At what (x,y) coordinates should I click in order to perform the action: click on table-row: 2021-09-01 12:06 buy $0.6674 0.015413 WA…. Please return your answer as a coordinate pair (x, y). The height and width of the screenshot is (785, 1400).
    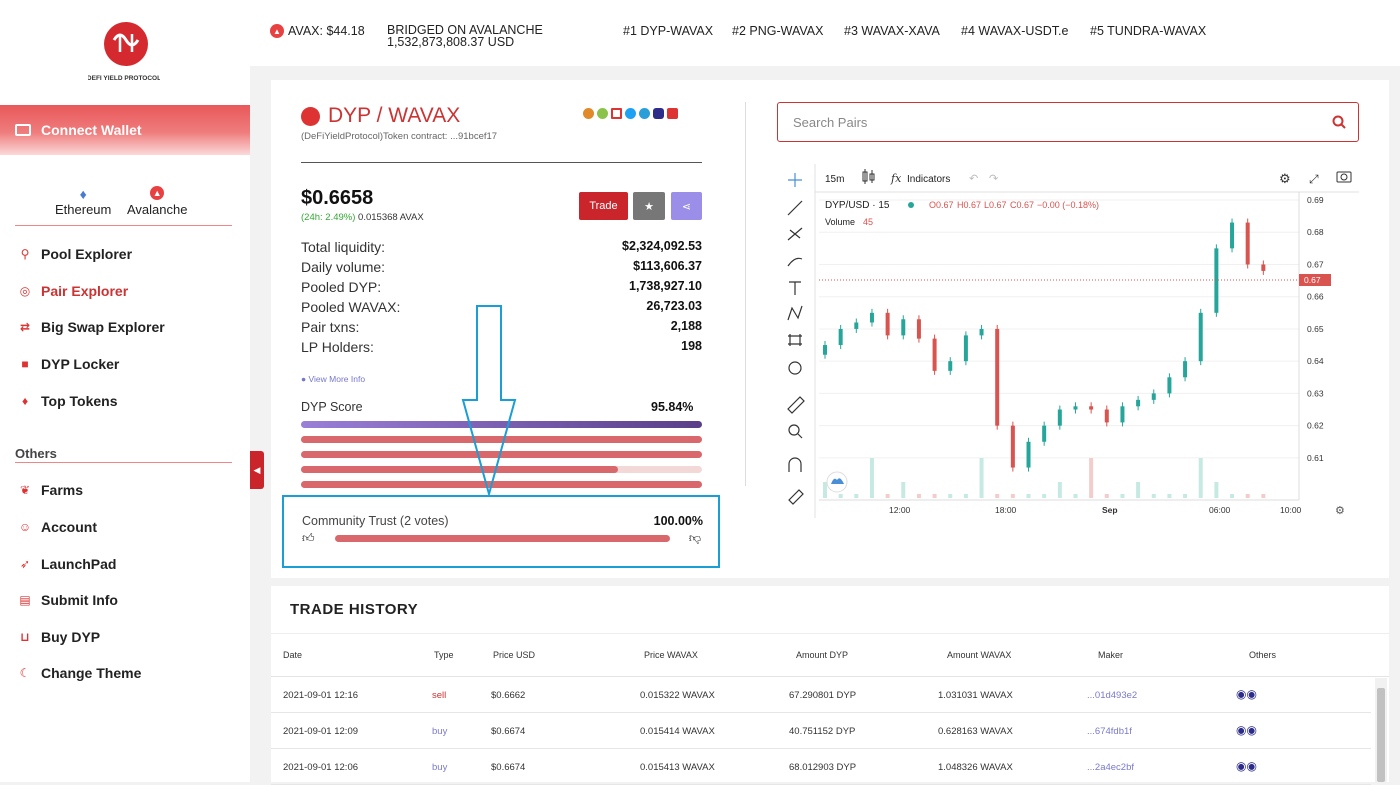
    Looking at the image, I should click on (821, 767).